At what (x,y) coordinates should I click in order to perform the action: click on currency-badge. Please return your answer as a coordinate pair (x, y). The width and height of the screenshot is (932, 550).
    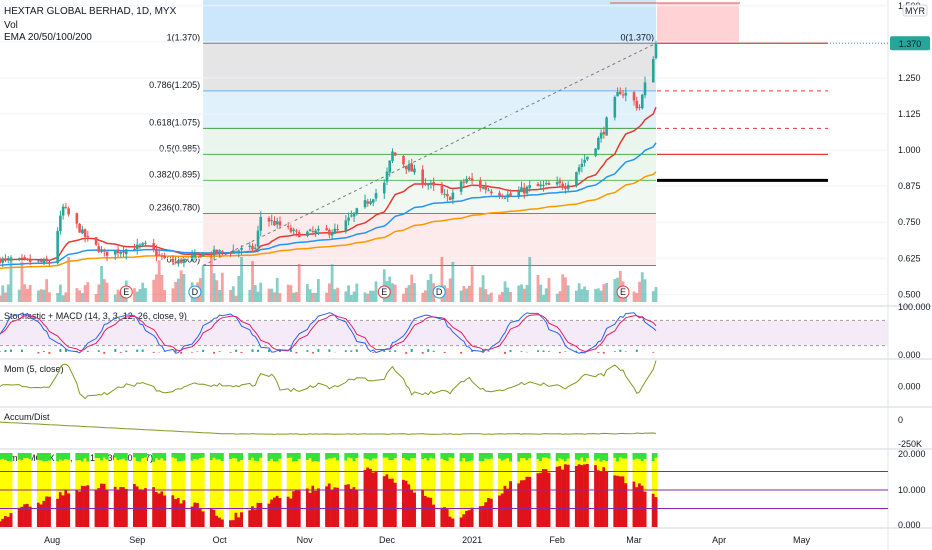
    Looking at the image, I should click on (915, 10).